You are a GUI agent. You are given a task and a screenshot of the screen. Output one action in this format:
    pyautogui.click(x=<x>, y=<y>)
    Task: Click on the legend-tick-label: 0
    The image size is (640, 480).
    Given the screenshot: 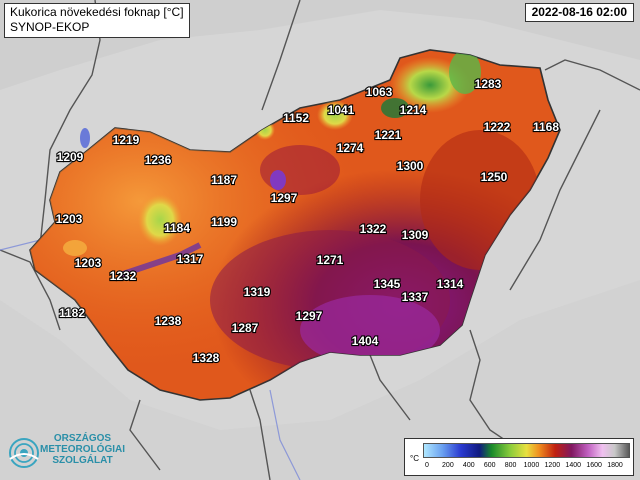 What is the action you would take?
    pyautogui.click(x=427, y=465)
    